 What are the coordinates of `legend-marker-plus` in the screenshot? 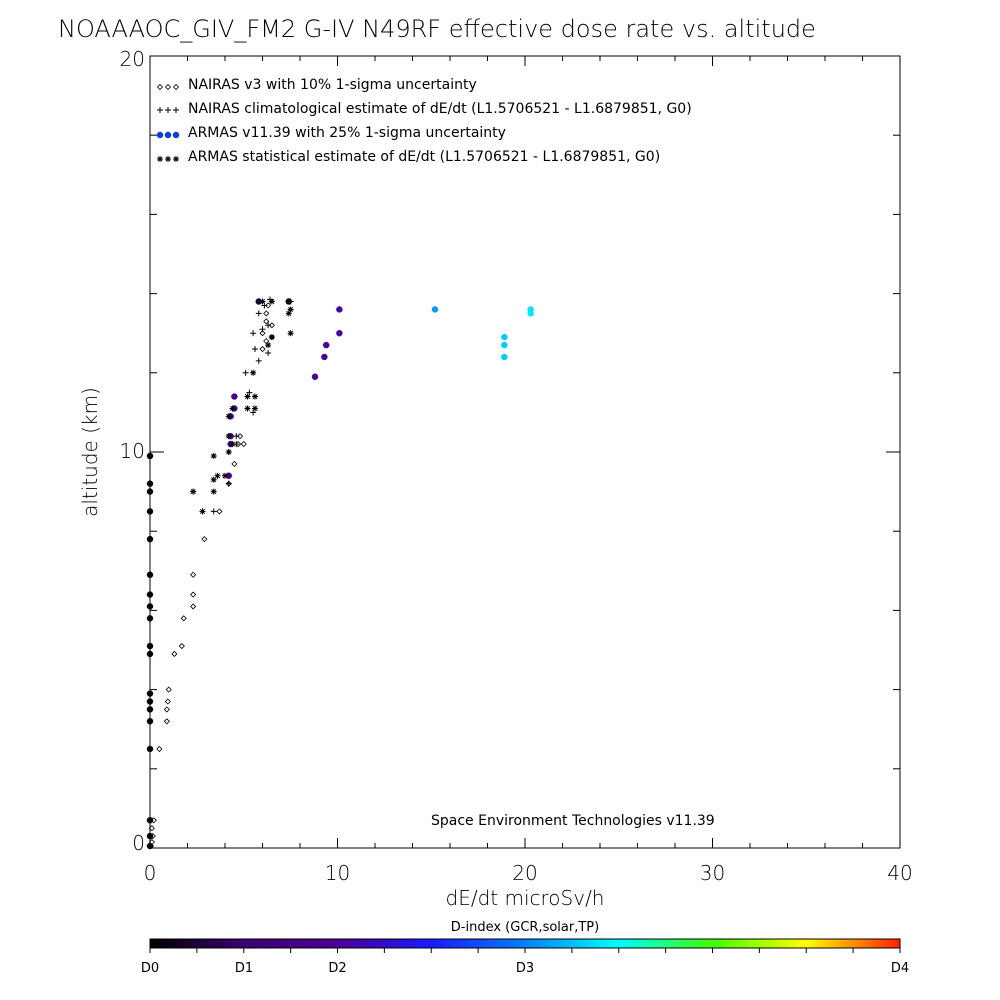 It's located at (168, 110).